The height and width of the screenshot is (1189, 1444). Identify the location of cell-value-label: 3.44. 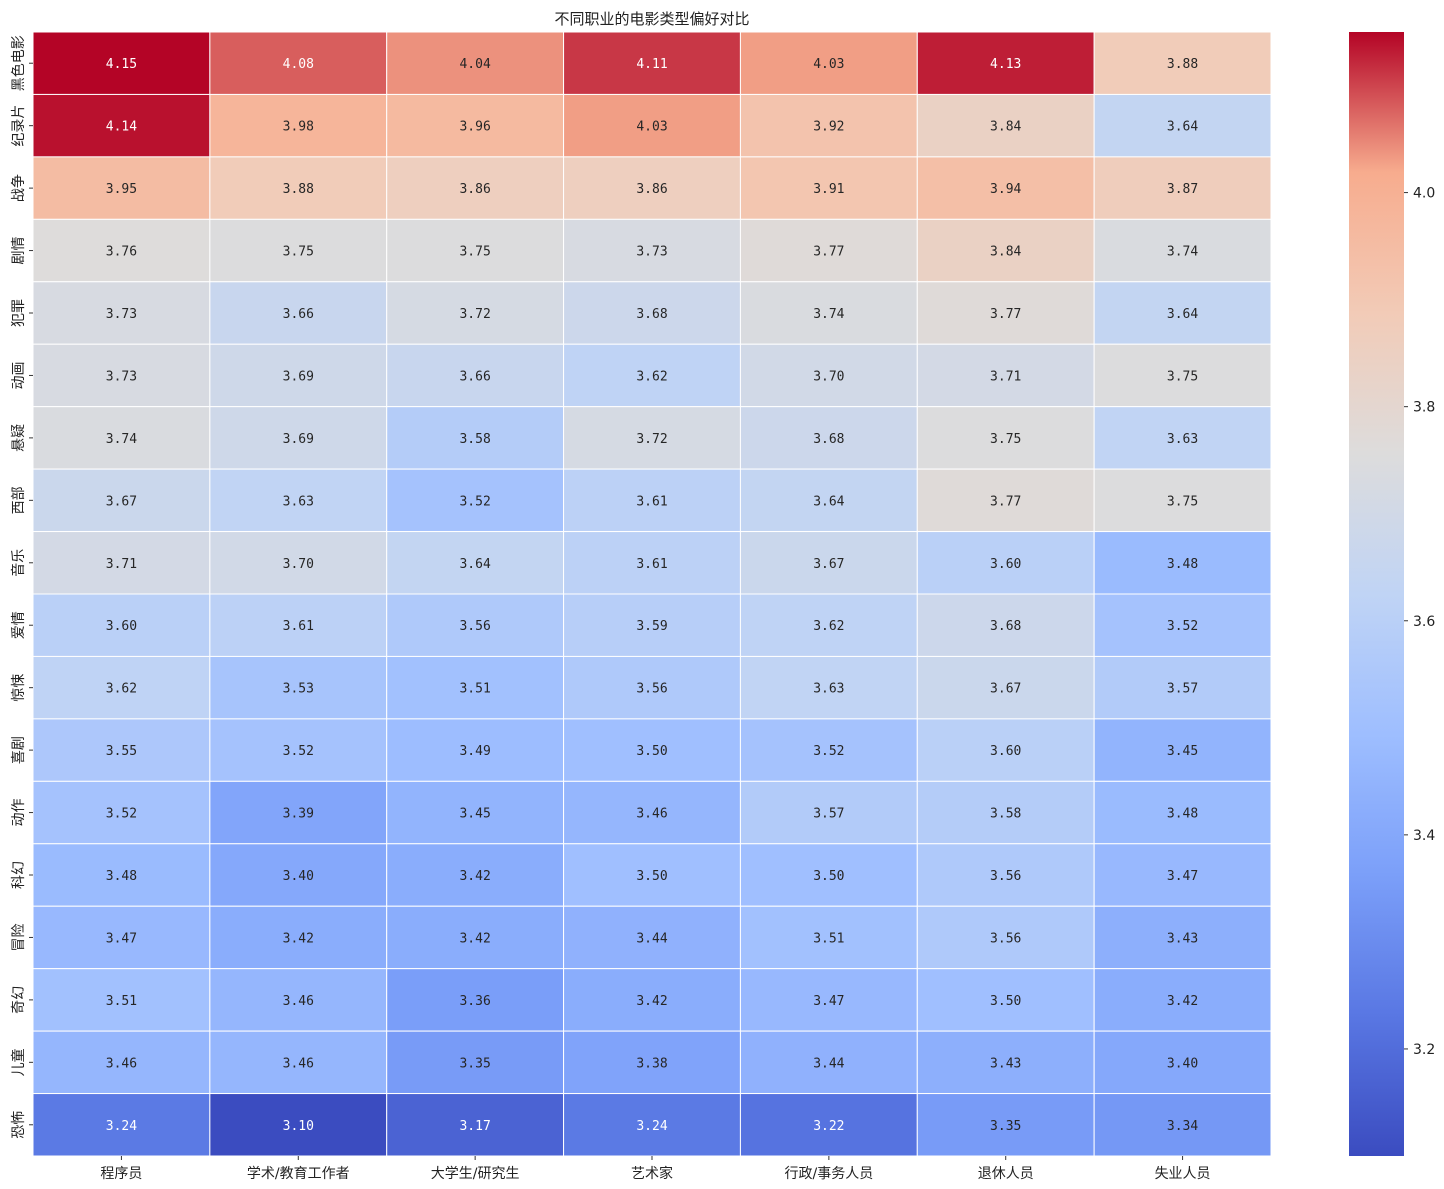
(651, 938).